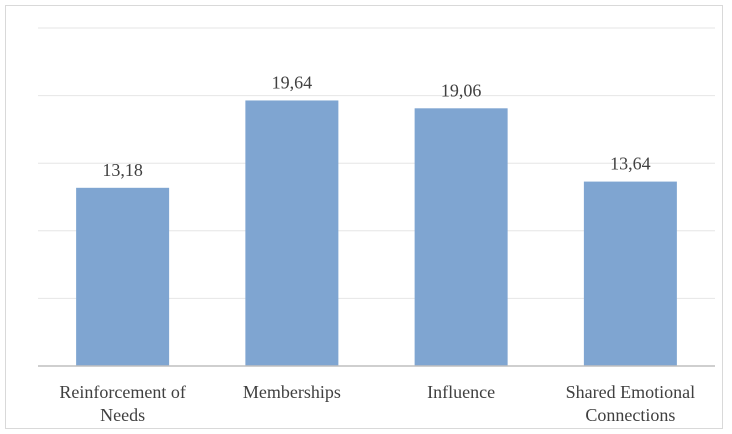 The height and width of the screenshot is (434, 732). What do you see at coordinates (630, 403) in the screenshot?
I see `x-tick-label-4: Shared Emotional Connections` at bounding box center [630, 403].